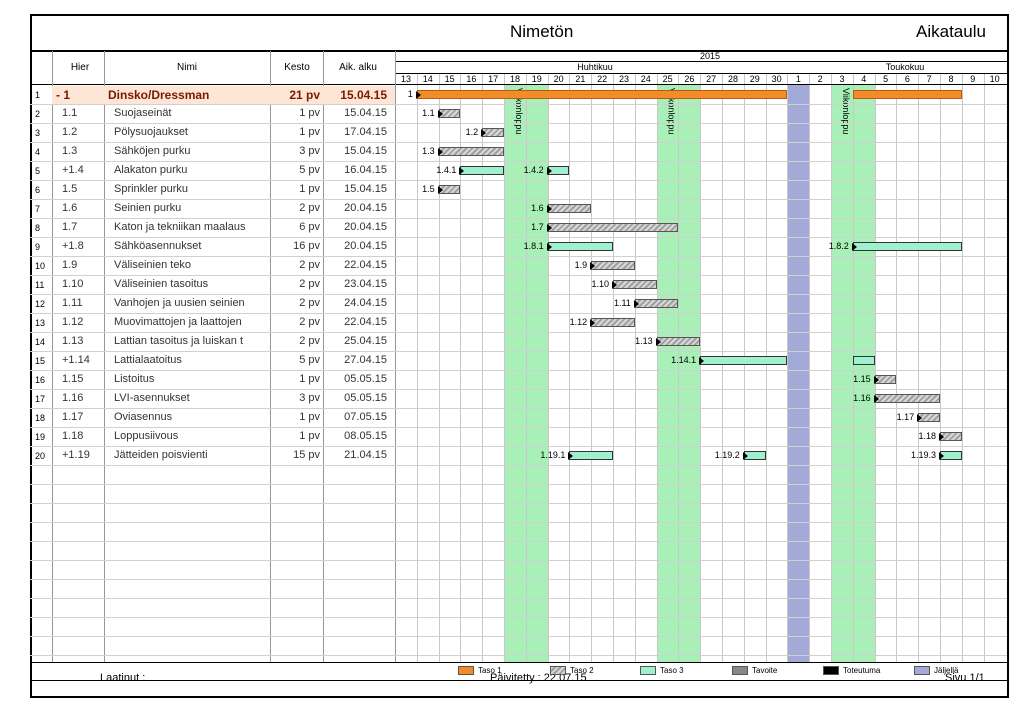  I want to click on task-name: Sähköasennukset, so click(158, 246).